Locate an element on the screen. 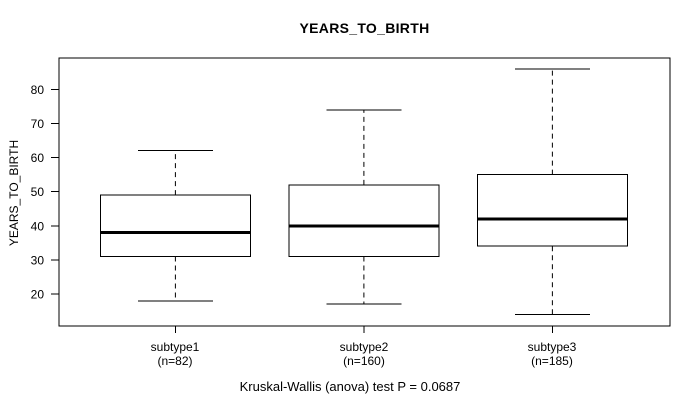  y-tick-label: 40 is located at coordinates (38, 226).